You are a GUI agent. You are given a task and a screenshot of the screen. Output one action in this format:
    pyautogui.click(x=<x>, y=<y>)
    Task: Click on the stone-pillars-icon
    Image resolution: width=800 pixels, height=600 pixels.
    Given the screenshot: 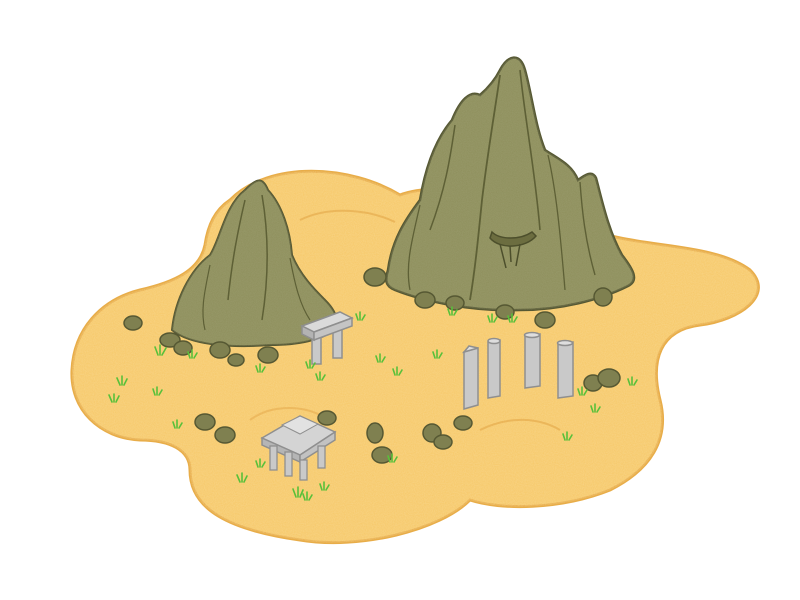 What is the action you would take?
    pyautogui.click(x=517, y=370)
    